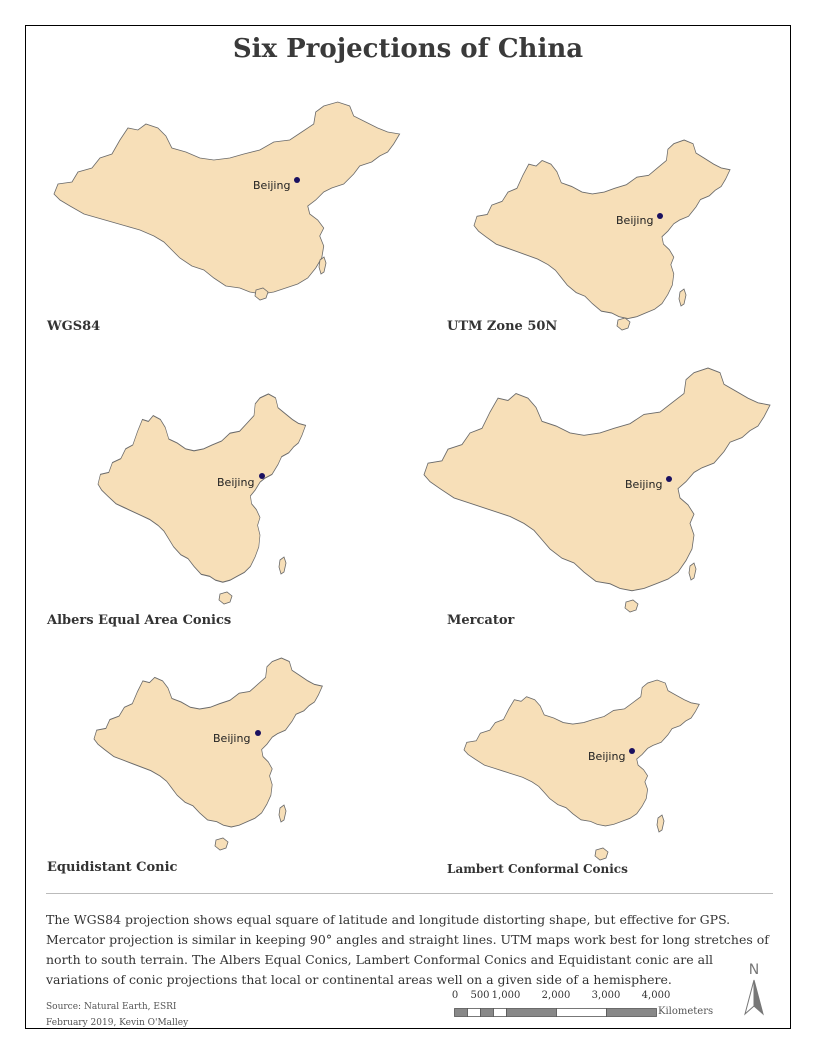  What do you see at coordinates (139, 620) in the screenshot?
I see `label-albers: Albers Equal Area Conics` at bounding box center [139, 620].